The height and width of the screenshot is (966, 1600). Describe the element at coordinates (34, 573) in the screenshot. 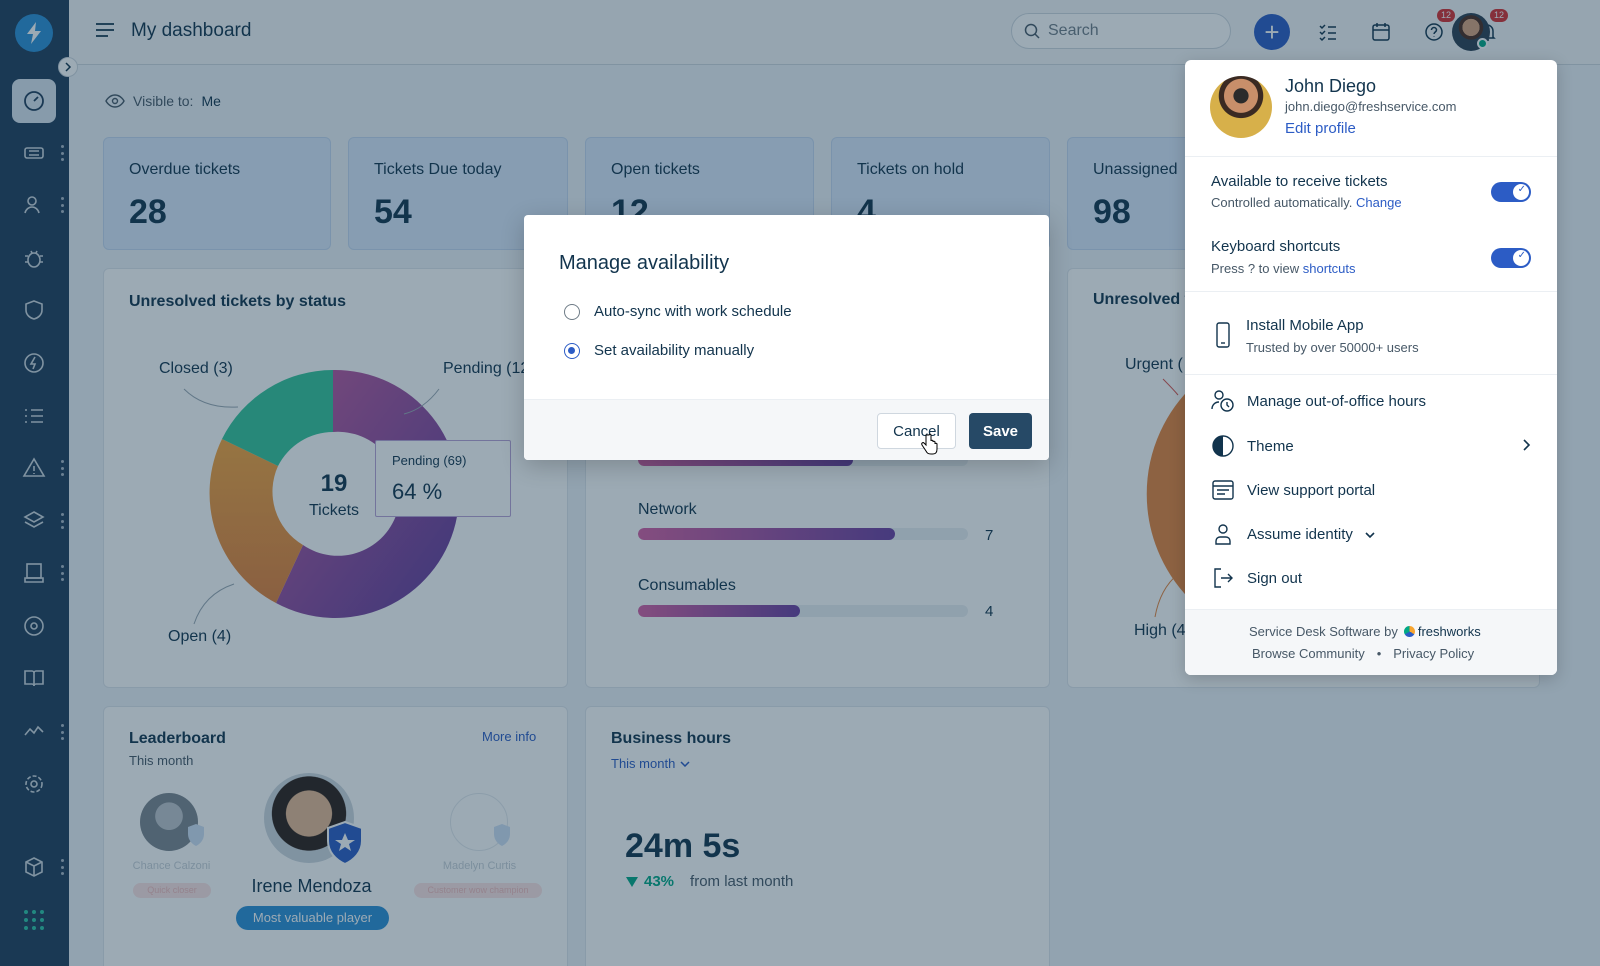

I see `purchase-orders-icon` at that location.